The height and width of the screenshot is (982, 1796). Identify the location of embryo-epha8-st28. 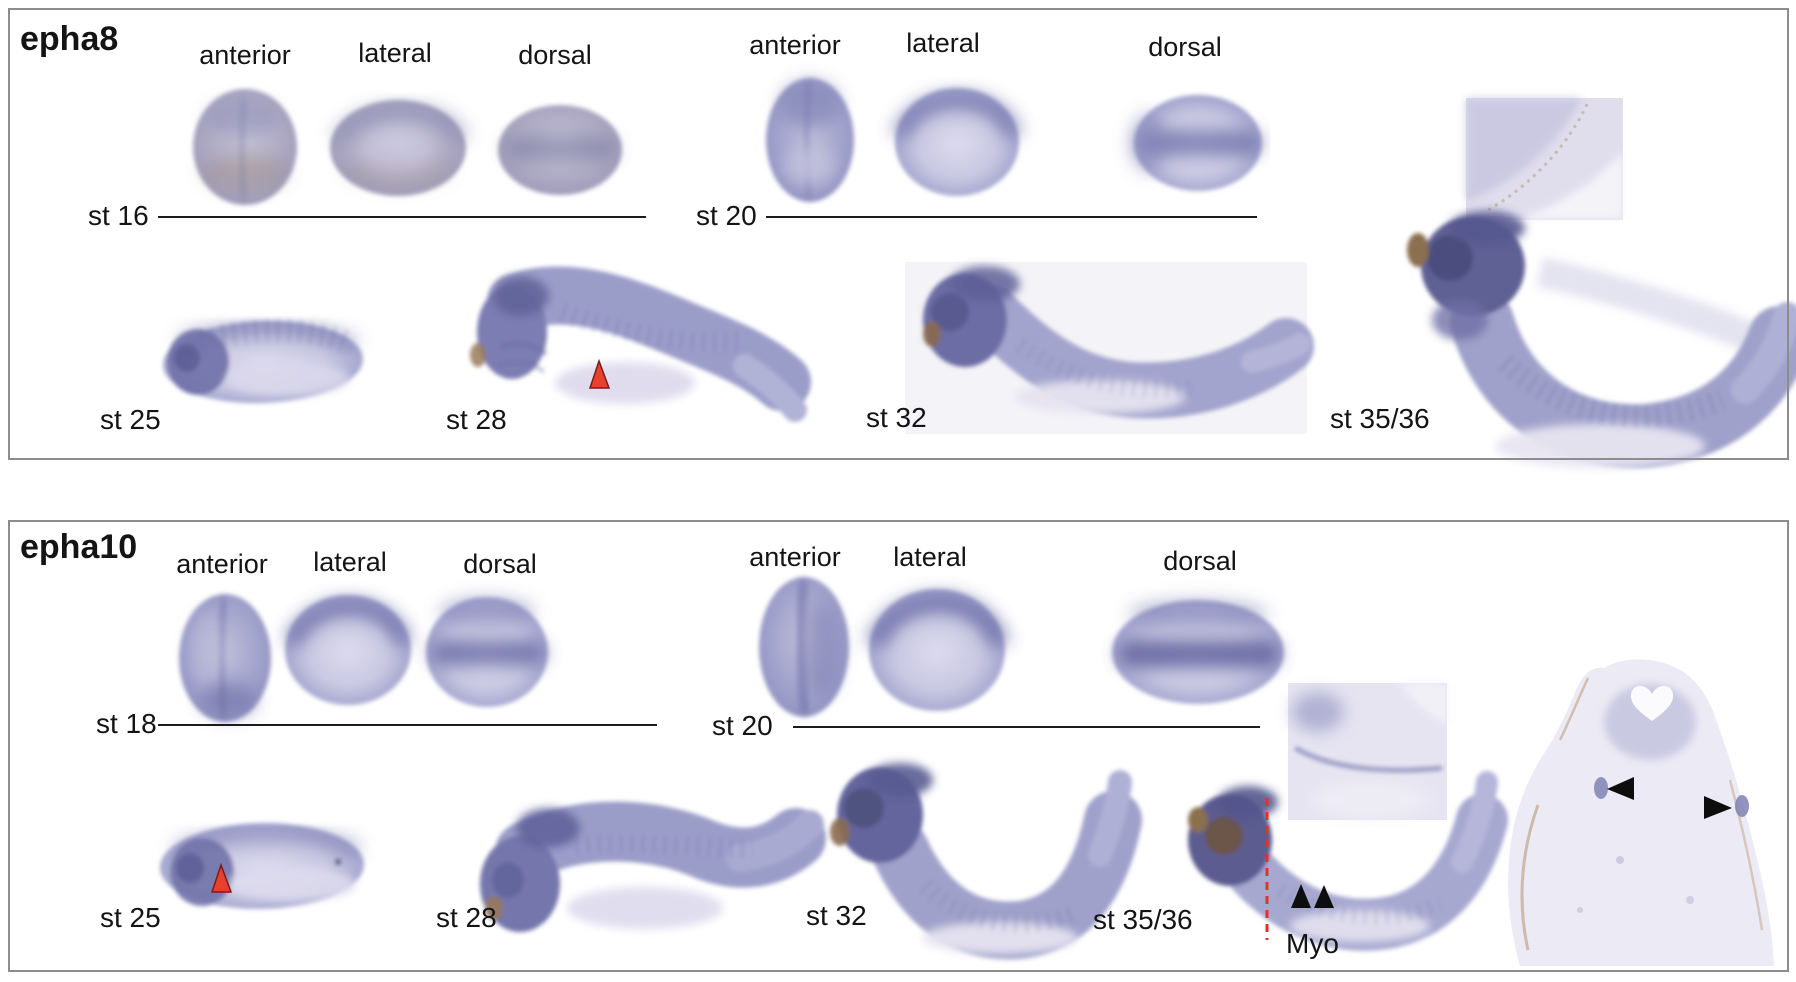
(640, 344).